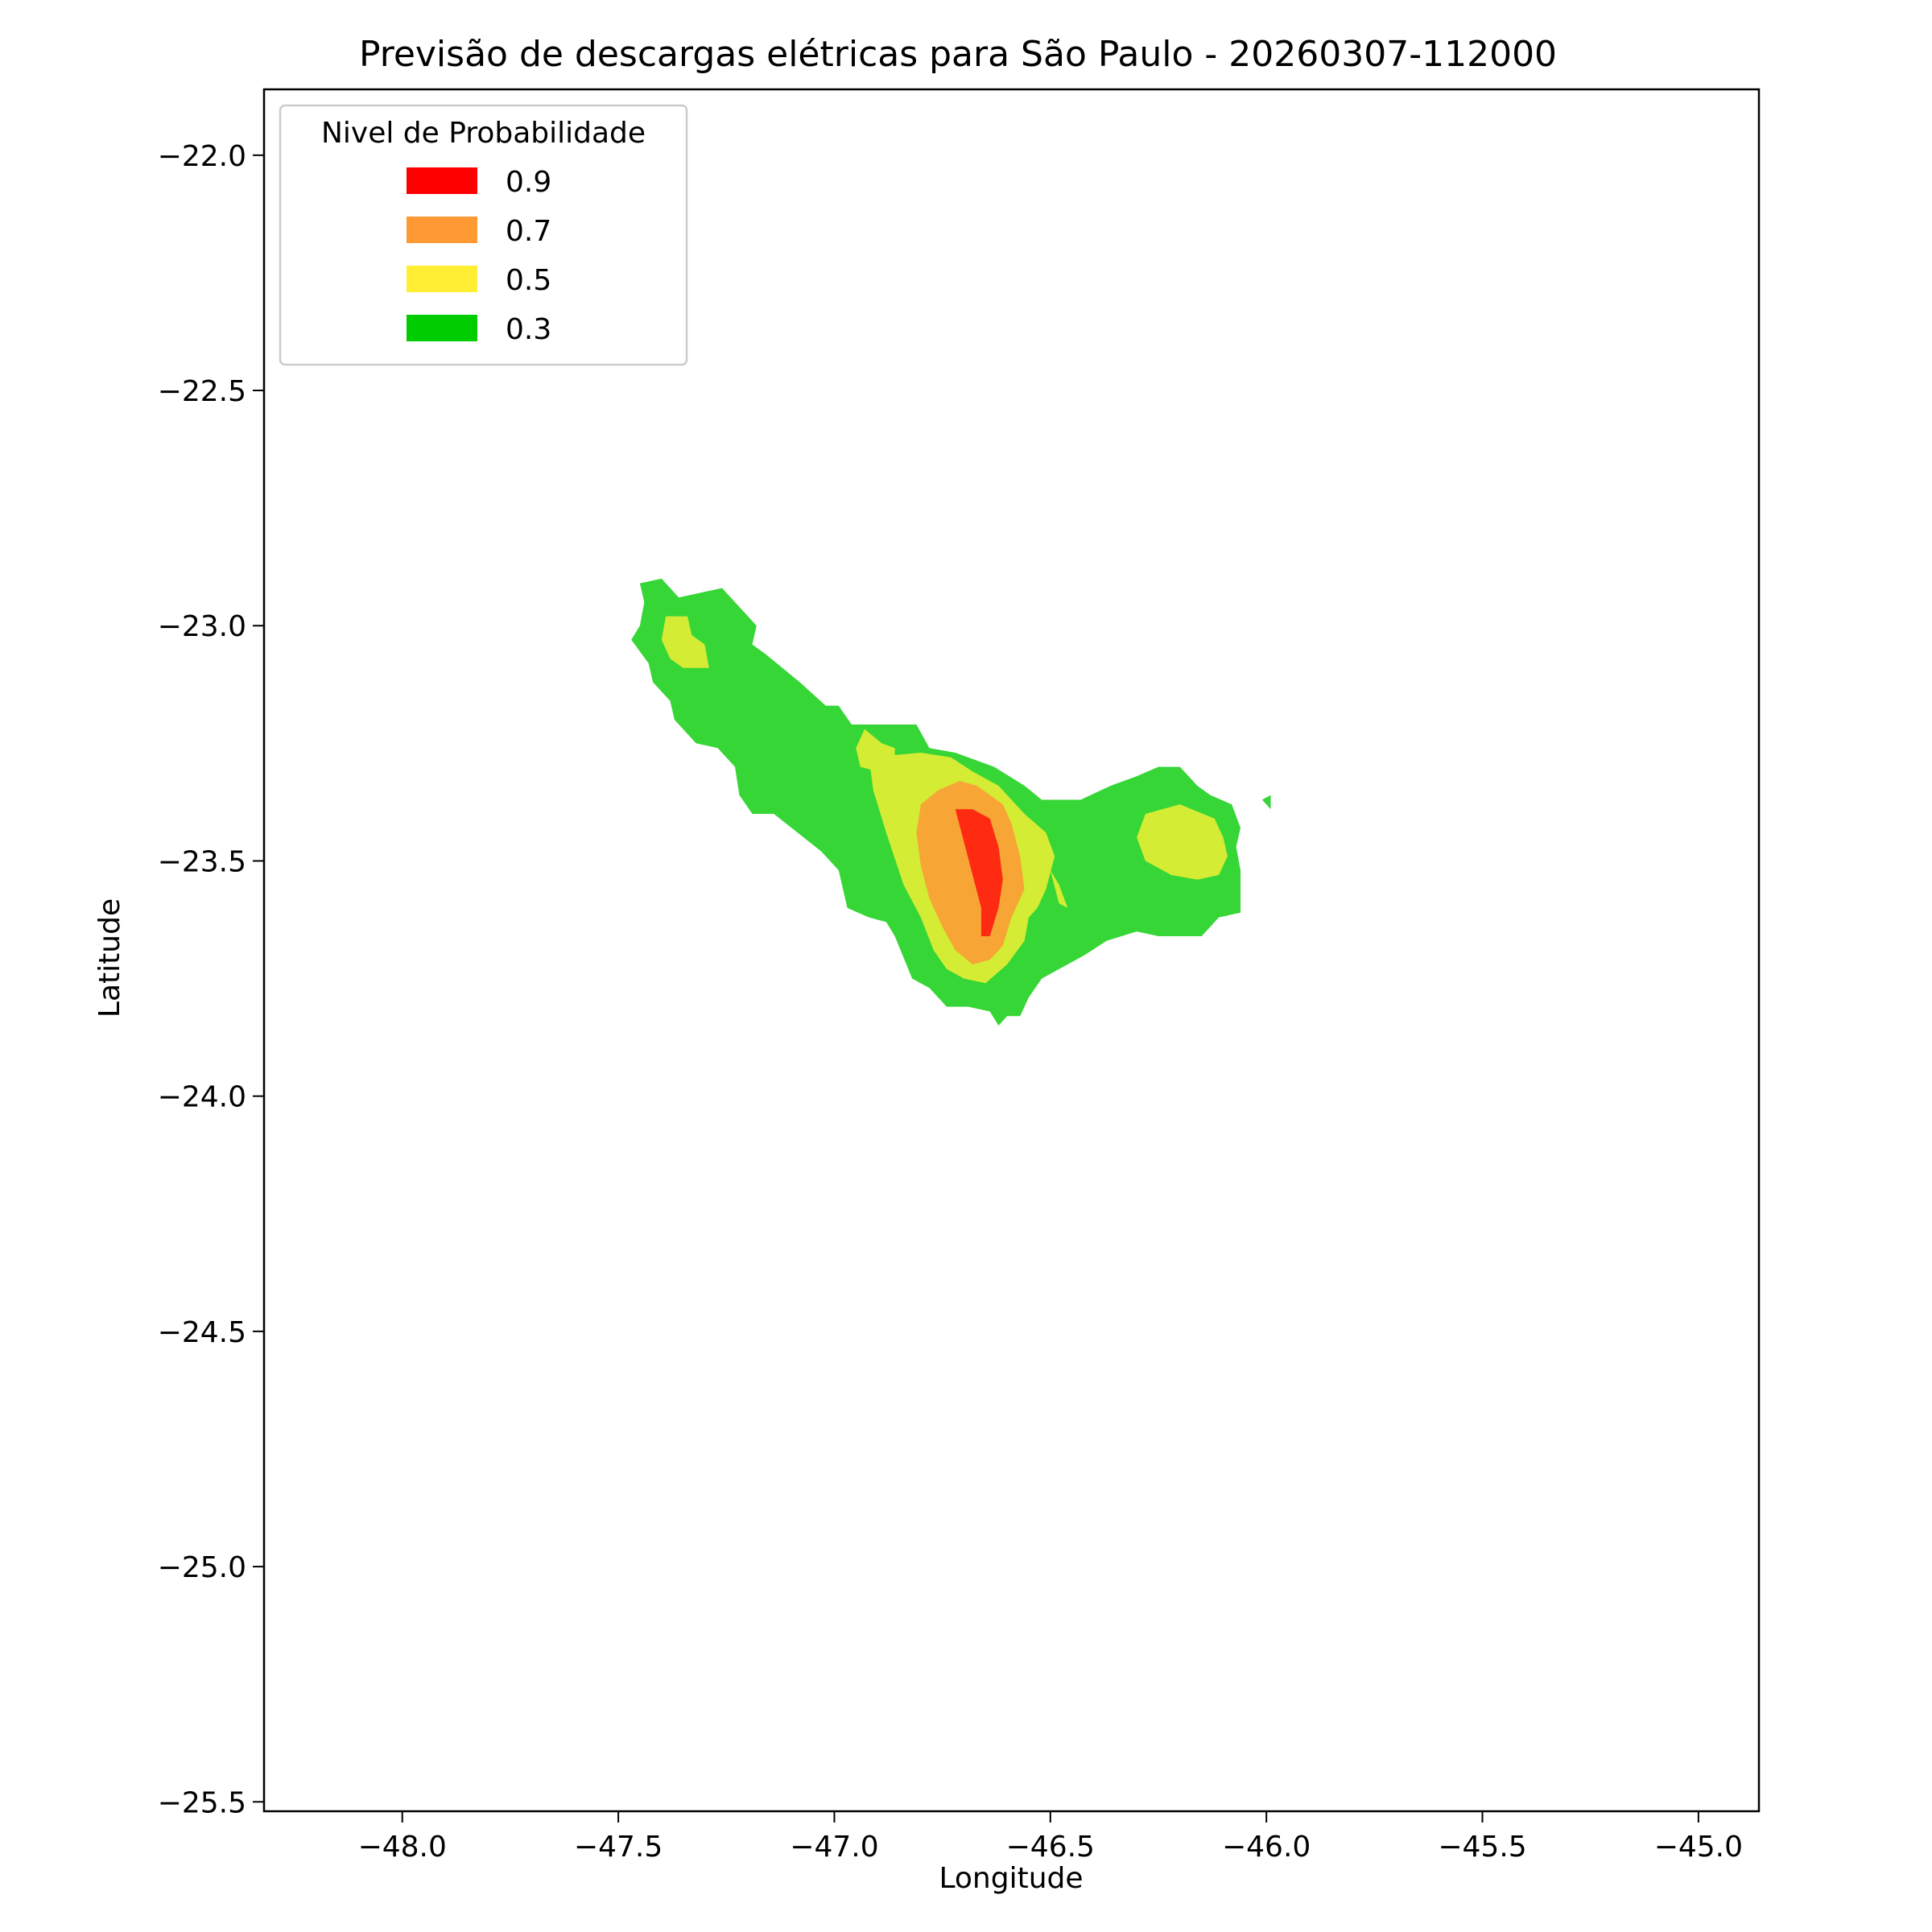 The height and width of the screenshot is (1932, 1932). Describe the element at coordinates (202, 156) in the screenshot. I see `y-tick-label: −22.0` at that location.